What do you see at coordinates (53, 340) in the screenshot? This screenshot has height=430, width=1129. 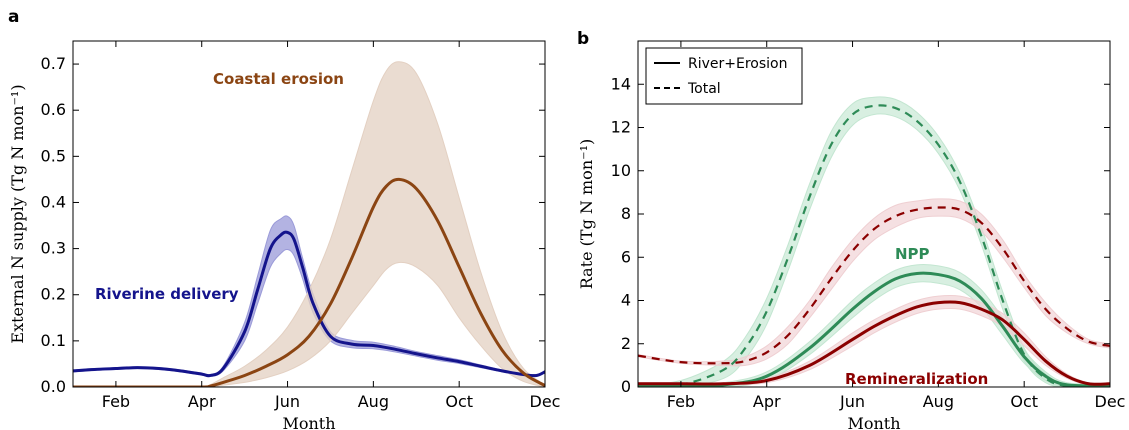 I see `y-tick-label: 0.1` at bounding box center [53, 340].